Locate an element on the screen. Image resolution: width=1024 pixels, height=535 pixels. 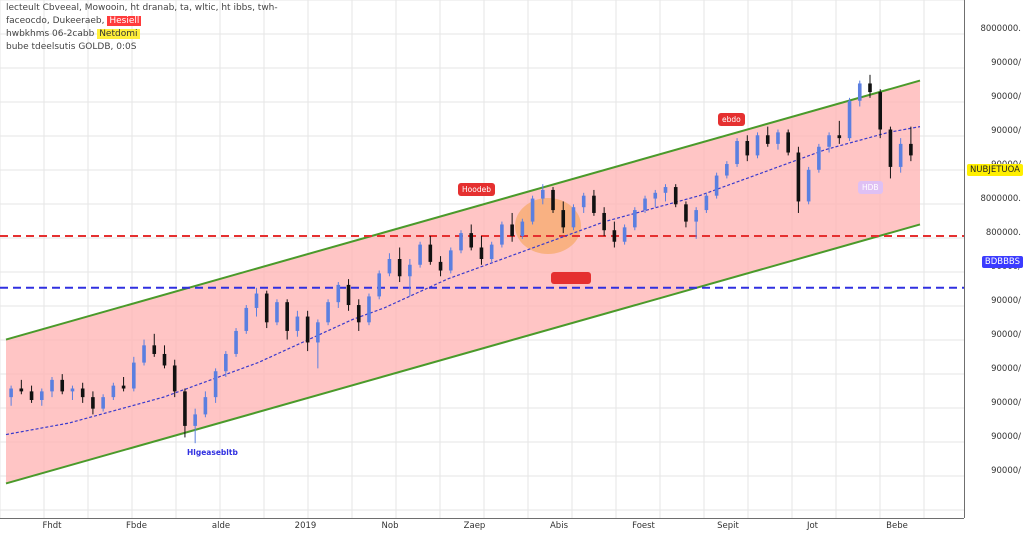
time-tick-label: alde is located at coordinates (221, 526).